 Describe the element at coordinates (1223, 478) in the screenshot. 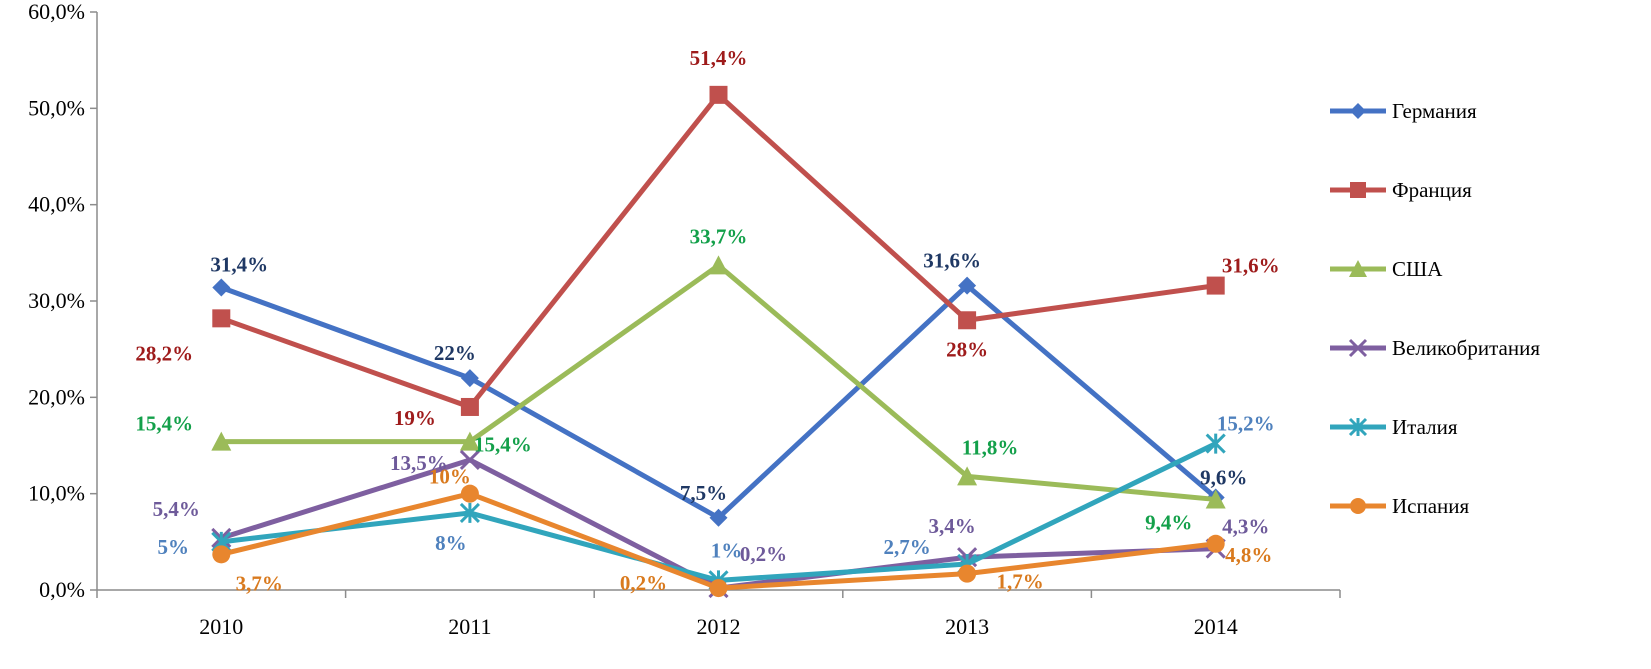

I see `data-label: 9,6%` at that location.